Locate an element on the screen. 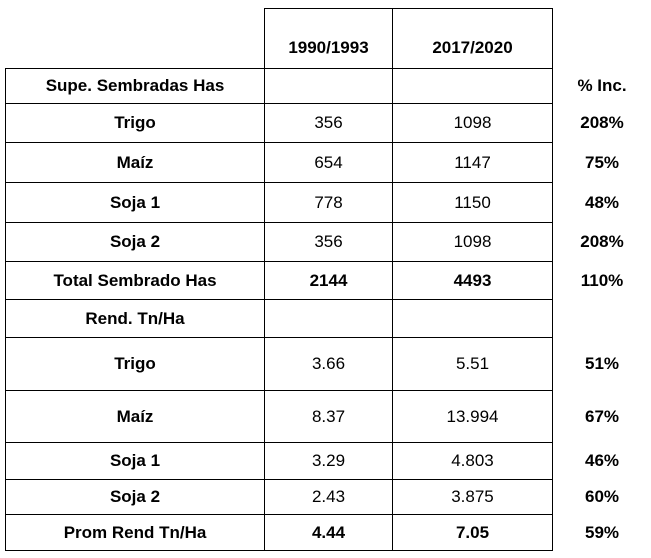  value-cell: 4.803 is located at coordinates (472, 461).